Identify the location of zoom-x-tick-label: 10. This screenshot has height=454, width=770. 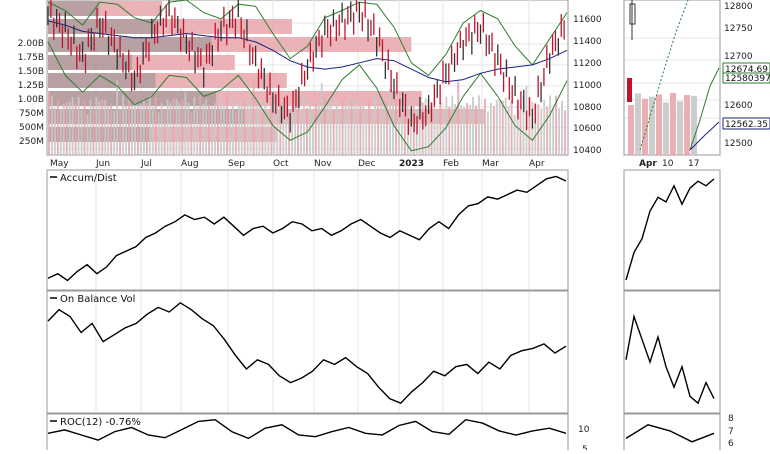
(668, 164).